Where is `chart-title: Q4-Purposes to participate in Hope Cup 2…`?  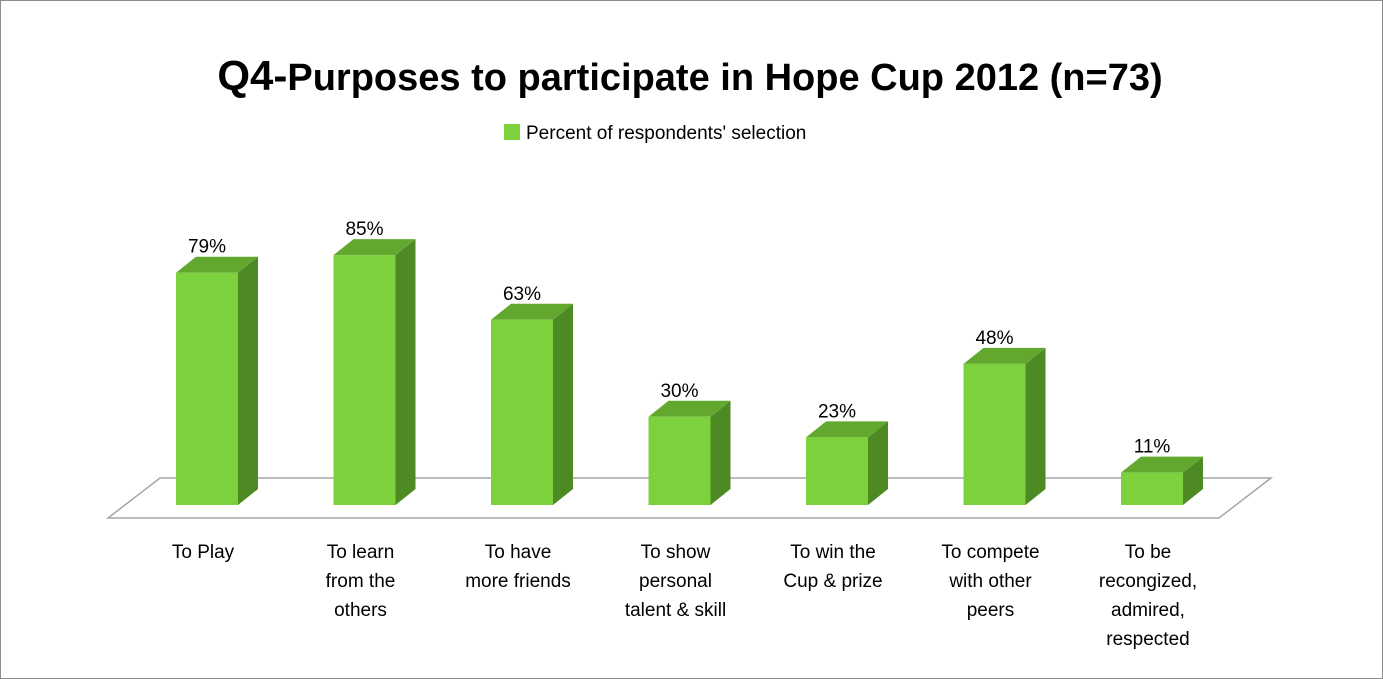
chart-title: Q4-Purposes to participate in Hope Cup 2… is located at coordinates (689, 75).